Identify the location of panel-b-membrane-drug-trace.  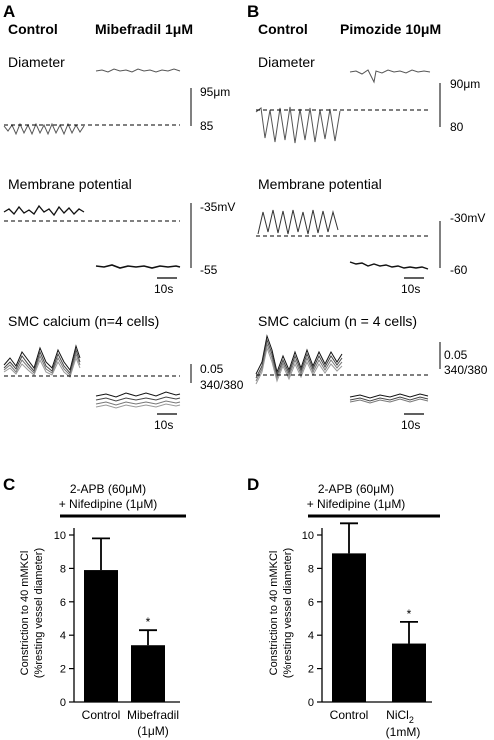
(389, 265).